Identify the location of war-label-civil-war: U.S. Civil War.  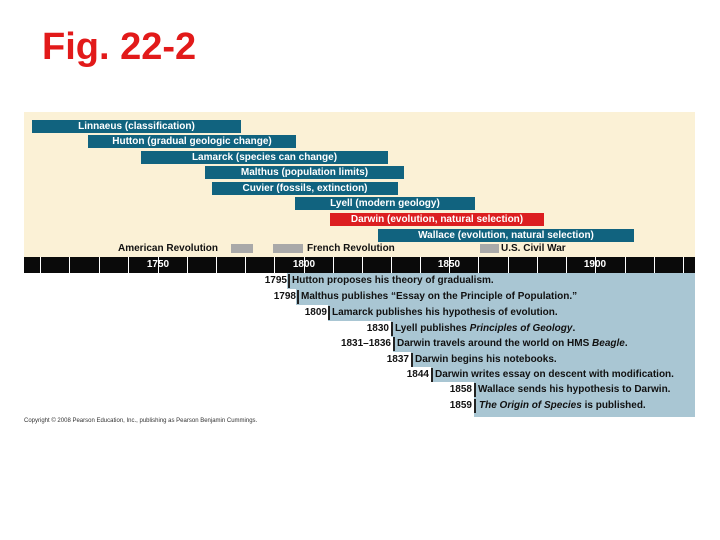
(533, 248).